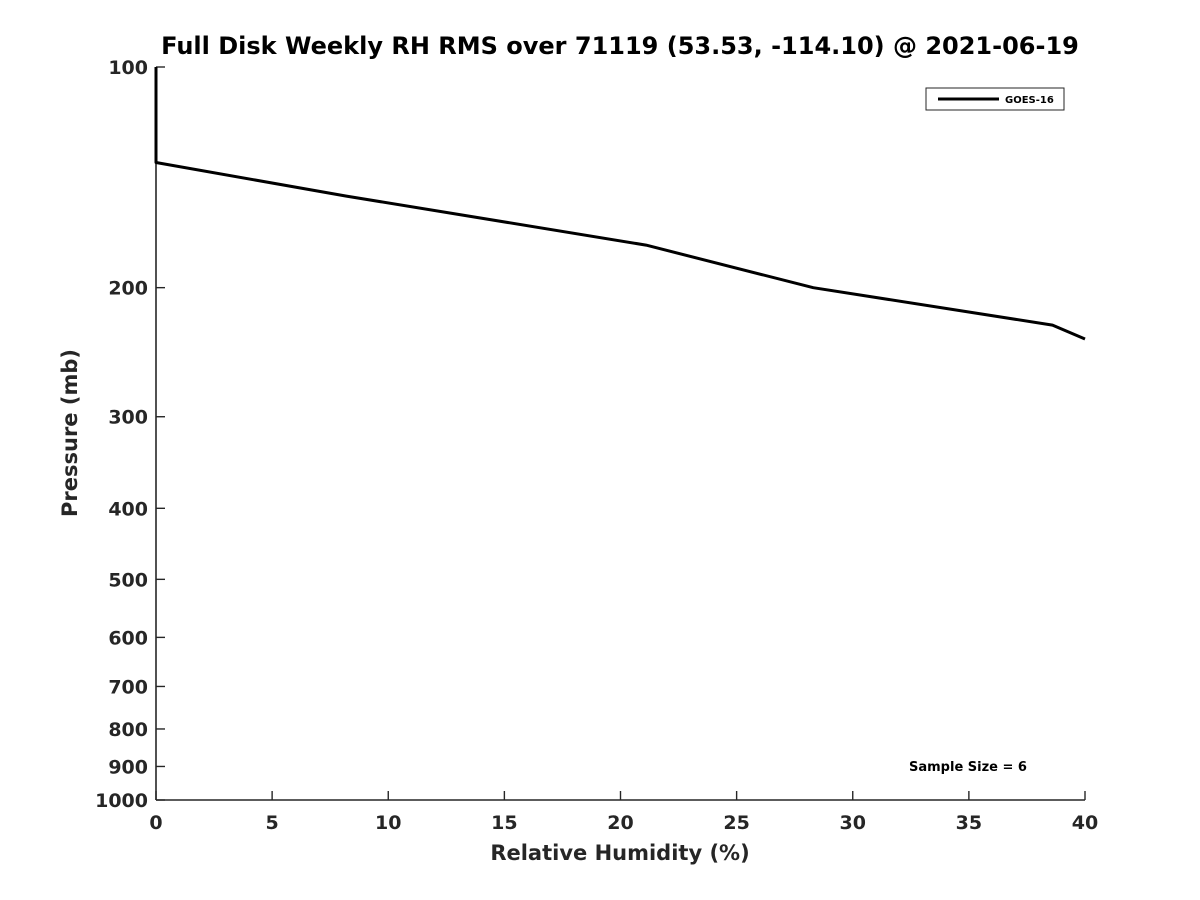 The width and height of the screenshot is (1200, 900). What do you see at coordinates (128, 580) in the screenshot?
I see `y-tick-label: 500` at bounding box center [128, 580].